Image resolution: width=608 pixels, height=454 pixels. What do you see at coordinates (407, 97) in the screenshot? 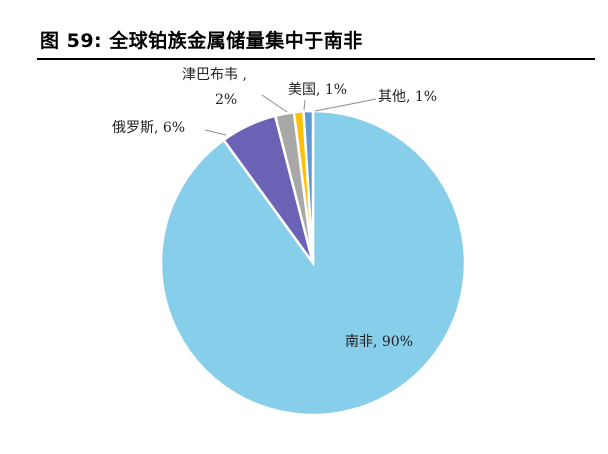
I see `slice-label-4: 其他, 1%` at bounding box center [407, 97].